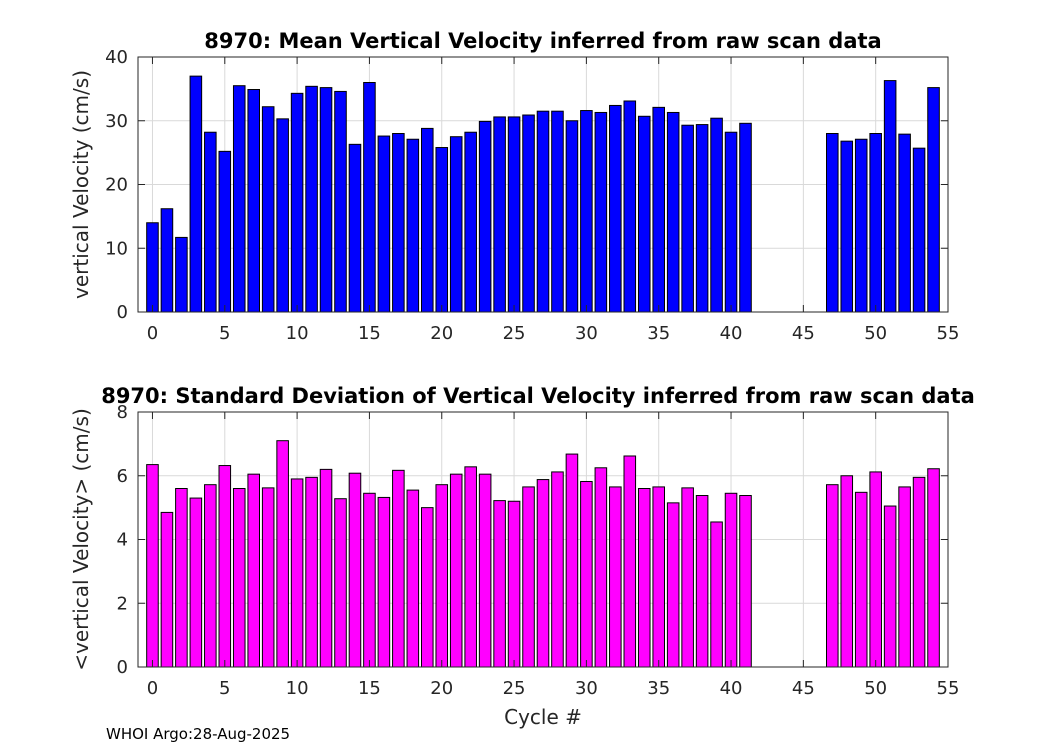 The image size is (1050, 750). What do you see at coordinates (658, 688) in the screenshot?
I see `std-x-tick-label: 35` at bounding box center [658, 688].